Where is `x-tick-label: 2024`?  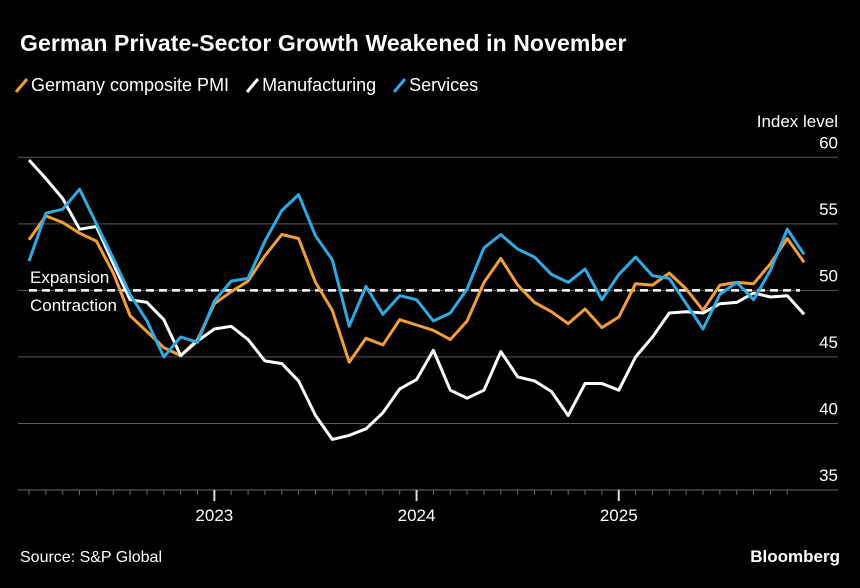
x-tick-label: 2024 is located at coordinates (417, 515).